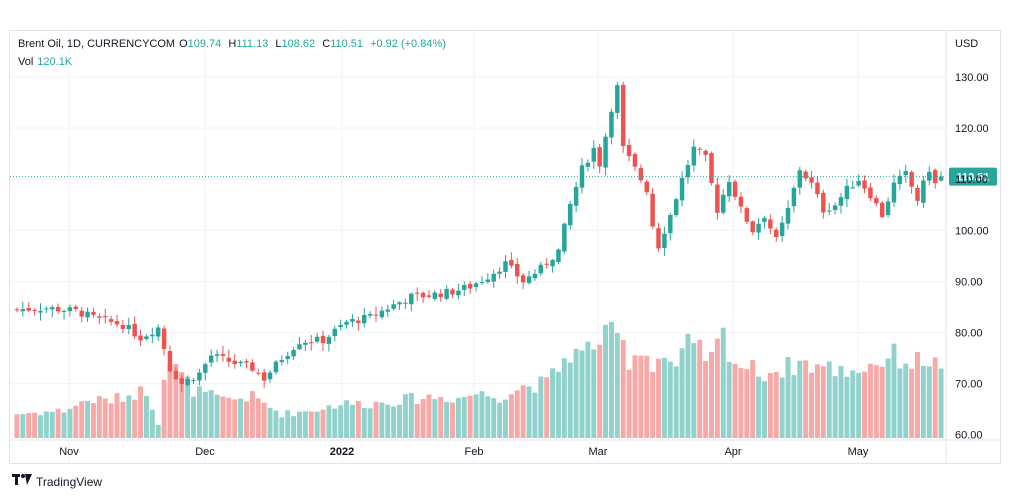 This screenshot has width=1012, height=501. I want to click on last-price-label: 110.51, so click(972, 178).